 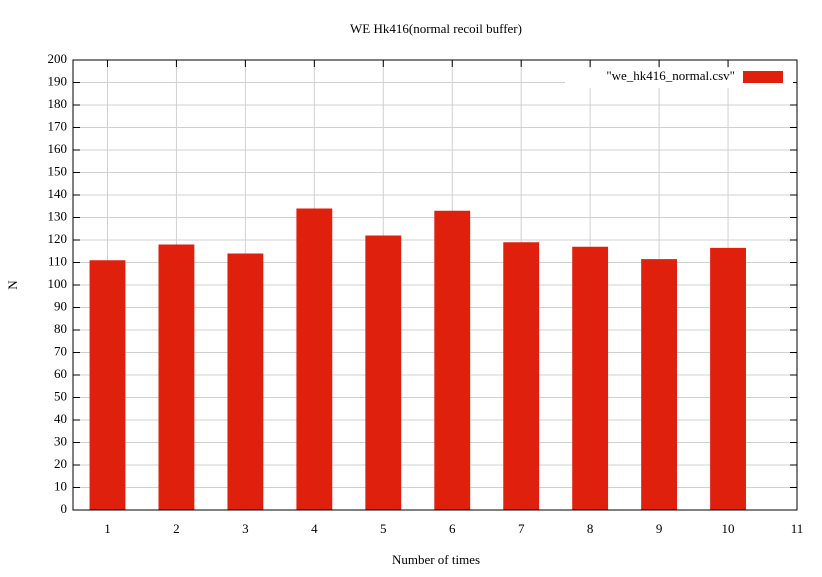 I want to click on y-tick-label: 130, so click(x=58, y=215).